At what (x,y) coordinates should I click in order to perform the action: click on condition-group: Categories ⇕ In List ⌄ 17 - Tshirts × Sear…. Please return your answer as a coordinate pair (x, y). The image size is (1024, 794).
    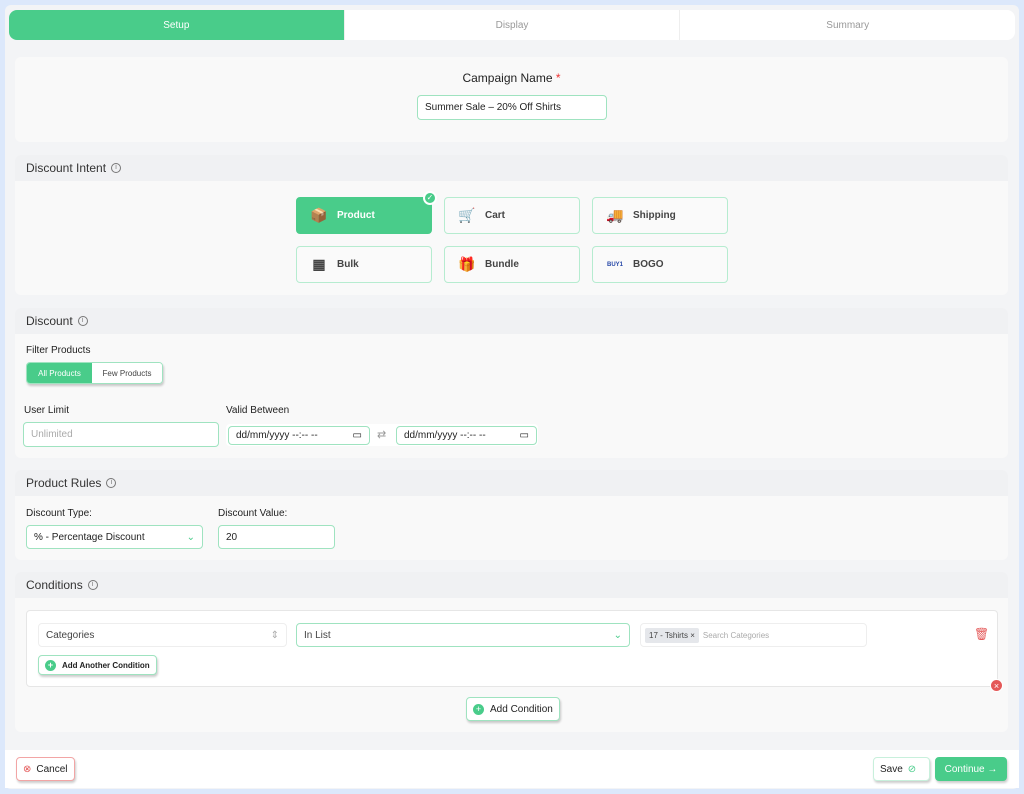
    Looking at the image, I should click on (512, 648).